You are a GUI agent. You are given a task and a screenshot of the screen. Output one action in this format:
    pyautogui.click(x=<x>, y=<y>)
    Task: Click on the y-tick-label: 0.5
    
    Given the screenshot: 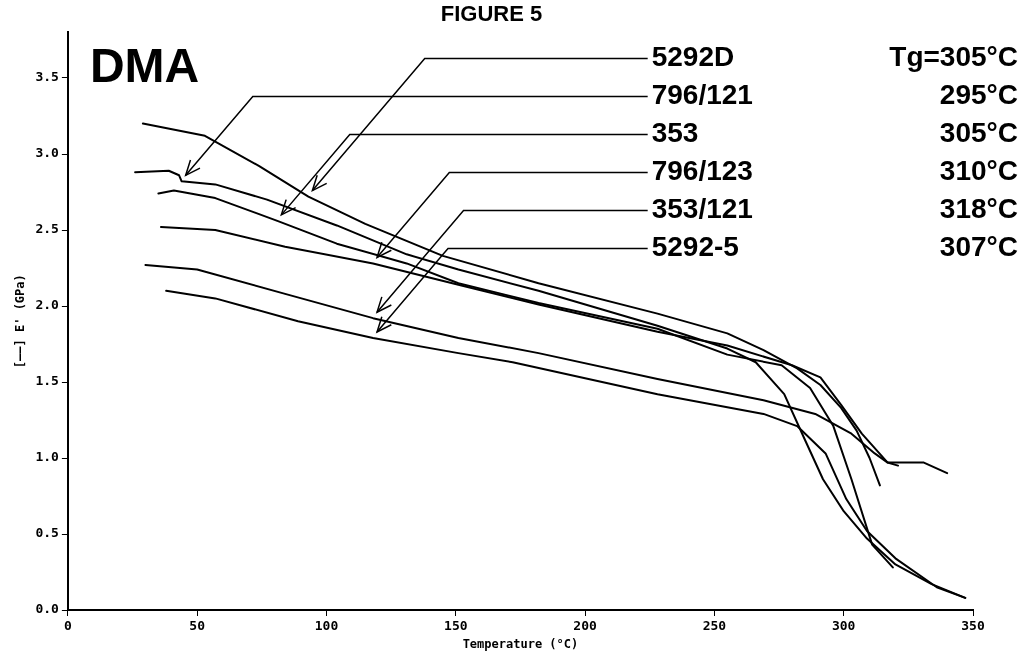 What is the action you would take?
    pyautogui.click(x=47, y=533)
    